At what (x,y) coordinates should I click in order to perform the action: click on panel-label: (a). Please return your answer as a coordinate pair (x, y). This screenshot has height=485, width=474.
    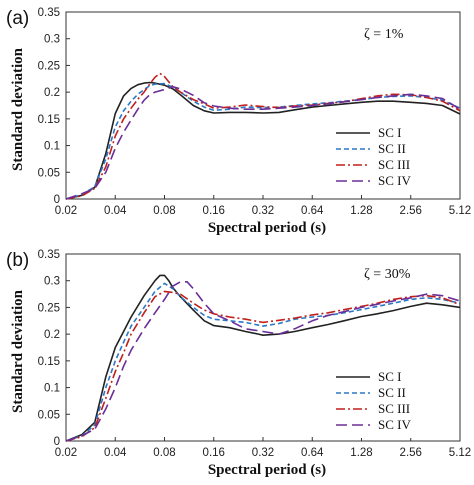
    Looking at the image, I should click on (17, 18).